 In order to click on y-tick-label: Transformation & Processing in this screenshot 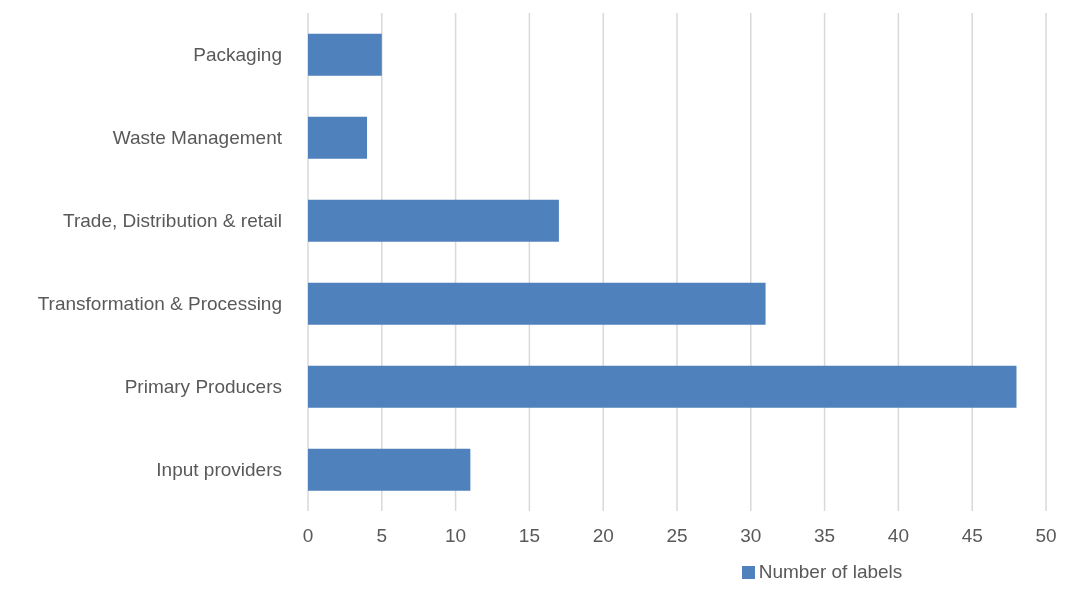, I will do `click(159, 304)`.